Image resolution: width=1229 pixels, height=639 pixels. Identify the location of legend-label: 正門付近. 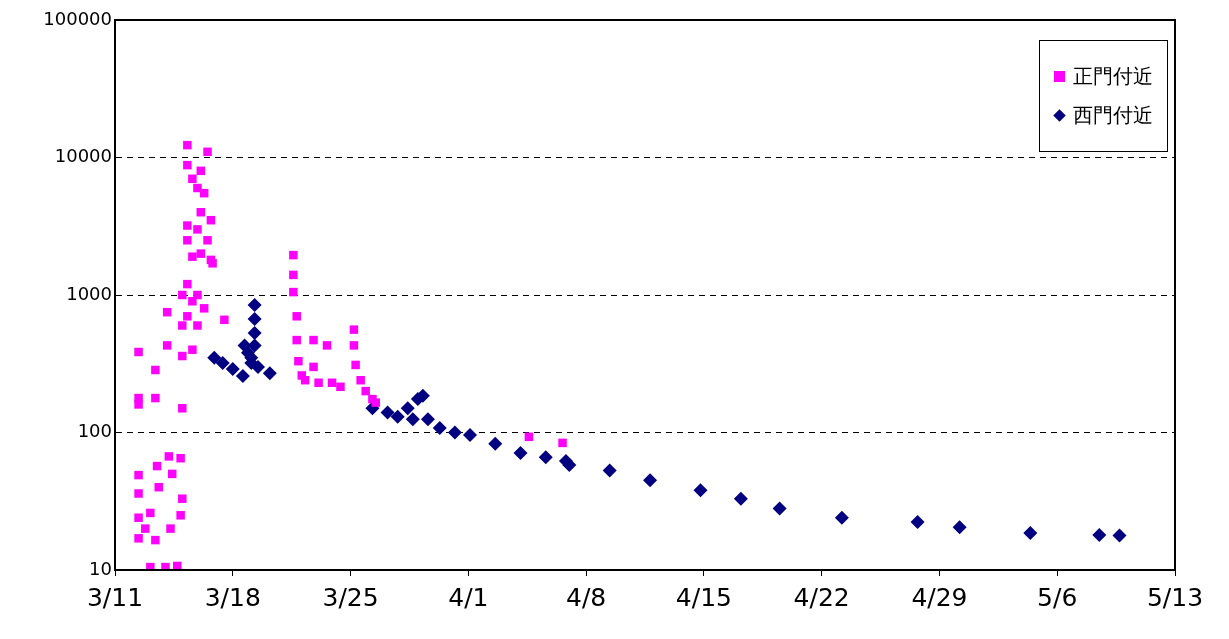
(1113, 76).